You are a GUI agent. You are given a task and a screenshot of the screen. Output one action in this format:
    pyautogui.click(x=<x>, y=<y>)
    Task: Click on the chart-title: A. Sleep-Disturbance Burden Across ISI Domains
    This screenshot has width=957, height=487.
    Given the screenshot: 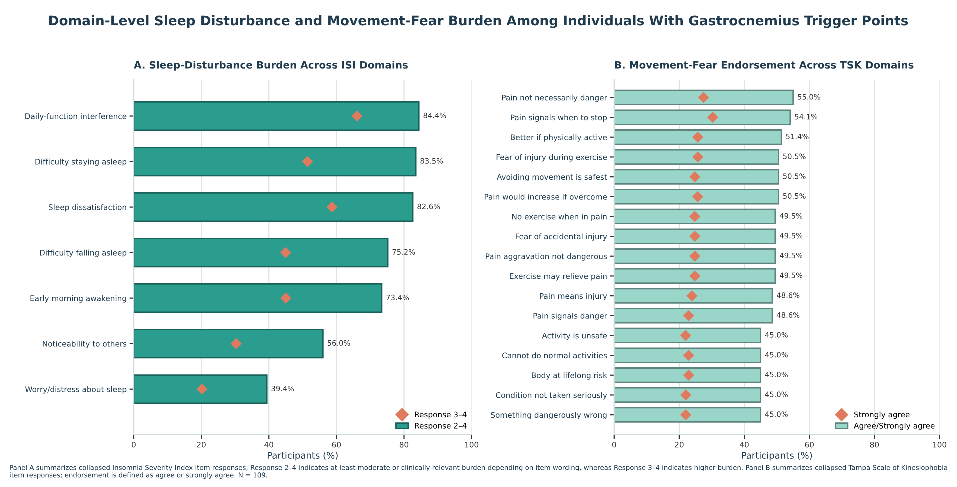 What is the action you would take?
    pyautogui.click(x=271, y=66)
    